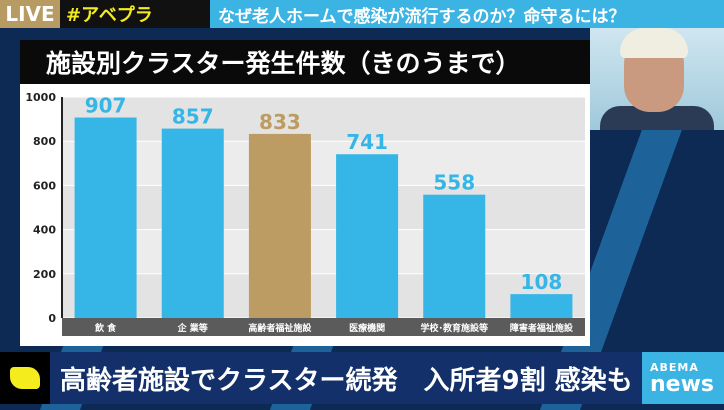 This screenshot has width=724, height=410. What do you see at coordinates (193, 117) in the screenshot?
I see `data-label: 857` at bounding box center [193, 117].